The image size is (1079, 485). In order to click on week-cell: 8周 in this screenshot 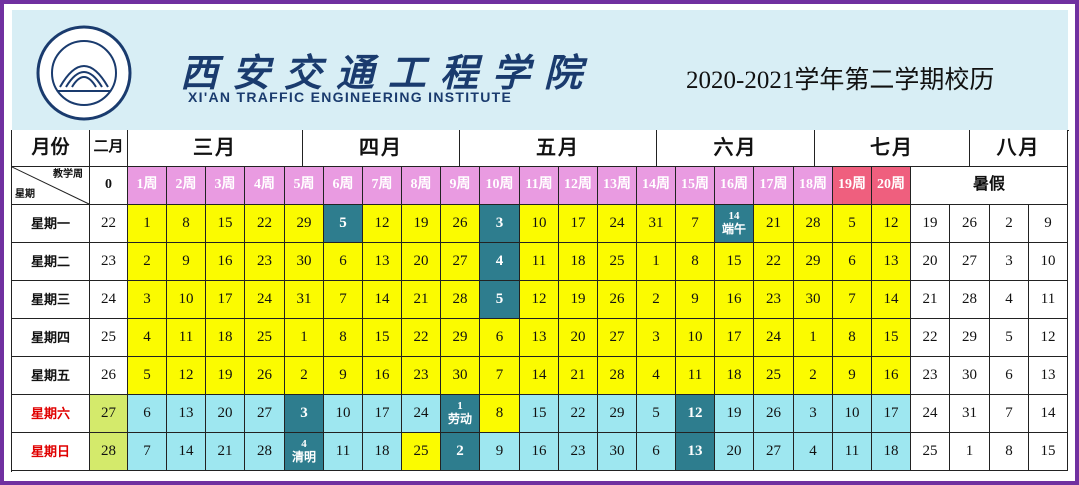, I will do `click(421, 186)`.